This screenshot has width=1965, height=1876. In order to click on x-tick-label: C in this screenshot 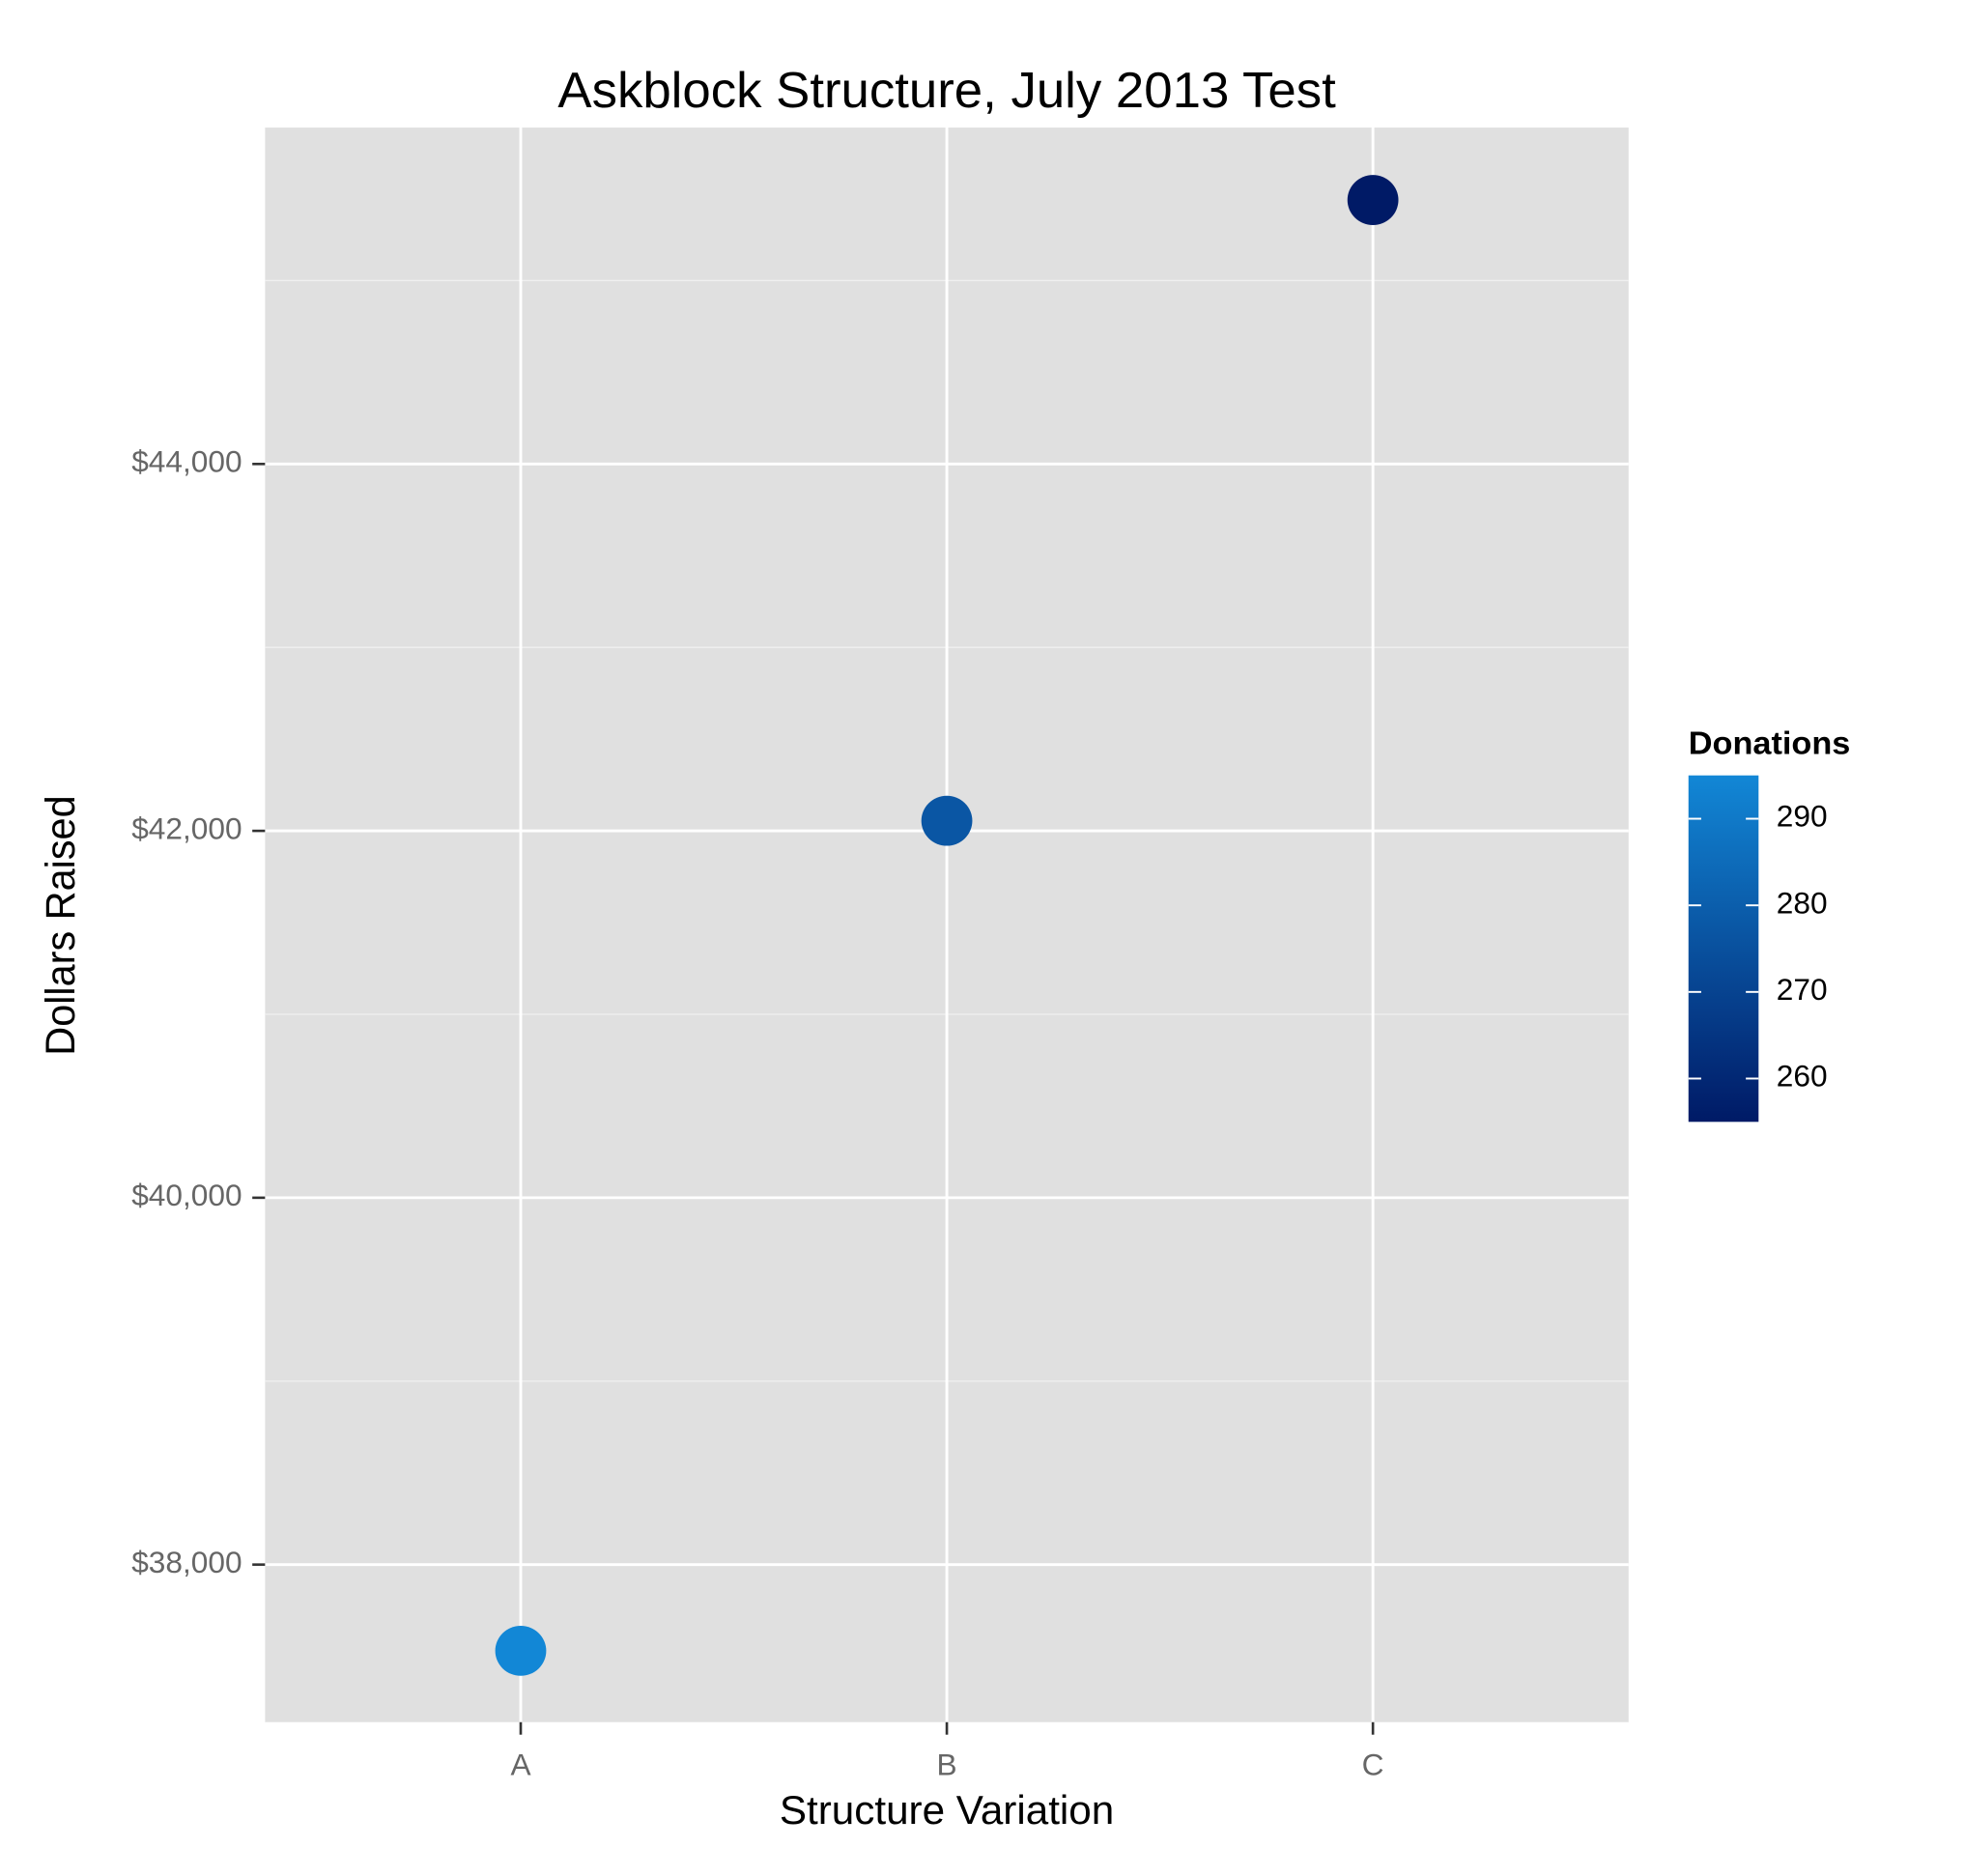, I will do `click(1373, 1765)`.